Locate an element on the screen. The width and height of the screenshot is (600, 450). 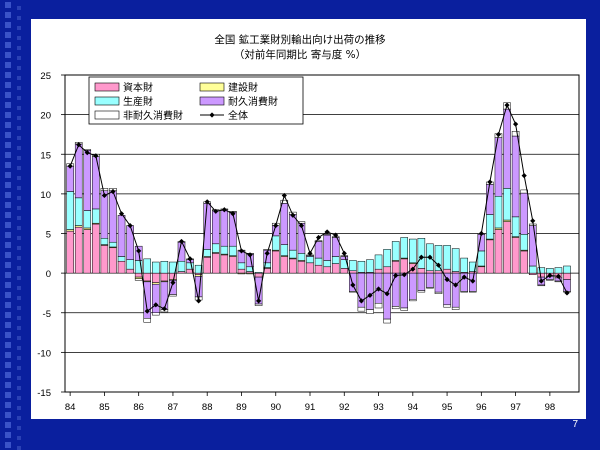
legend-label: 資本財 is located at coordinates (138, 87).